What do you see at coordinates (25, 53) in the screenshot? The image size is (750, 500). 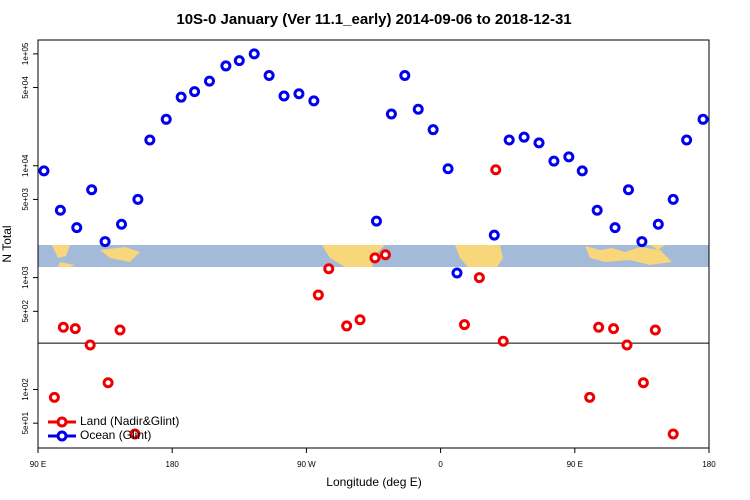 I see `y-tick-label: 1e+05` at bounding box center [25, 53].